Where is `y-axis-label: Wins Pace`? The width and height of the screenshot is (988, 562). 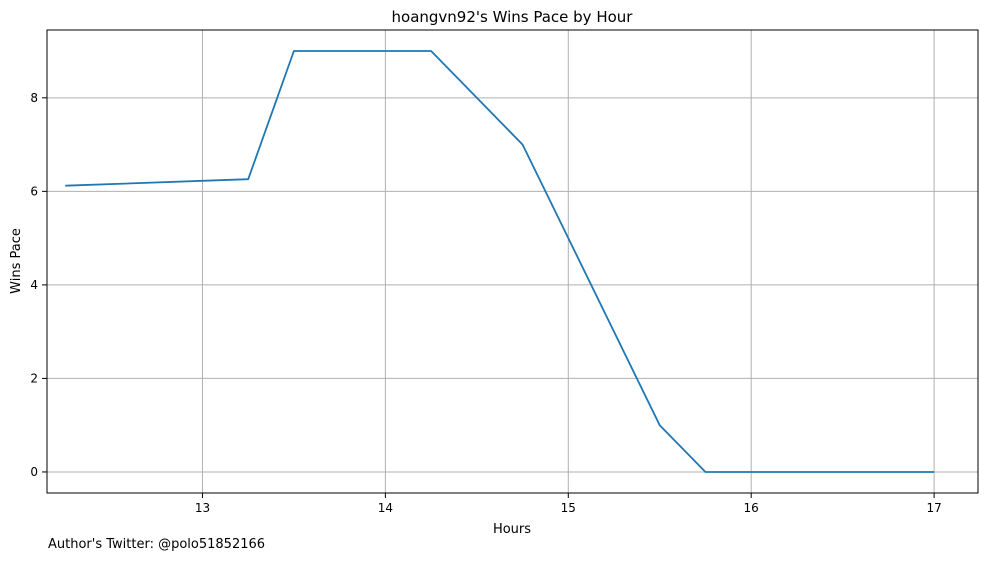 y-axis-label: Wins Pace is located at coordinates (16, 261).